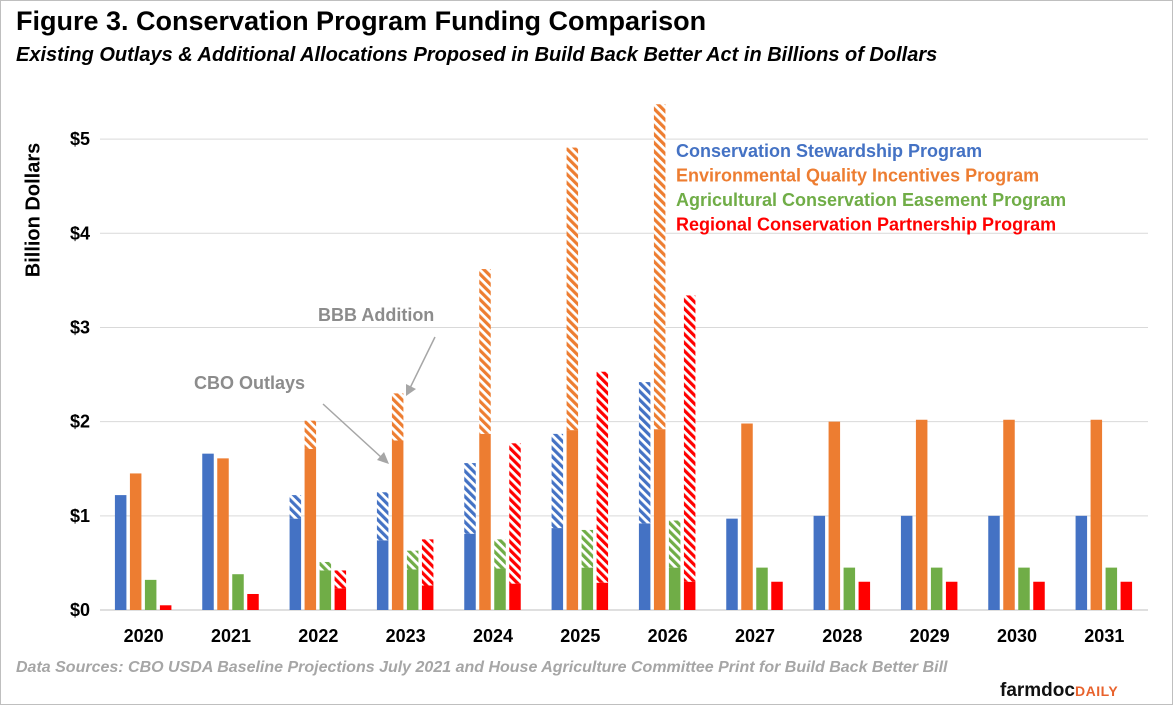 This screenshot has width=1173, height=705. What do you see at coordinates (411, 390) in the screenshot?
I see `bbb-arrowhead` at bounding box center [411, 390].